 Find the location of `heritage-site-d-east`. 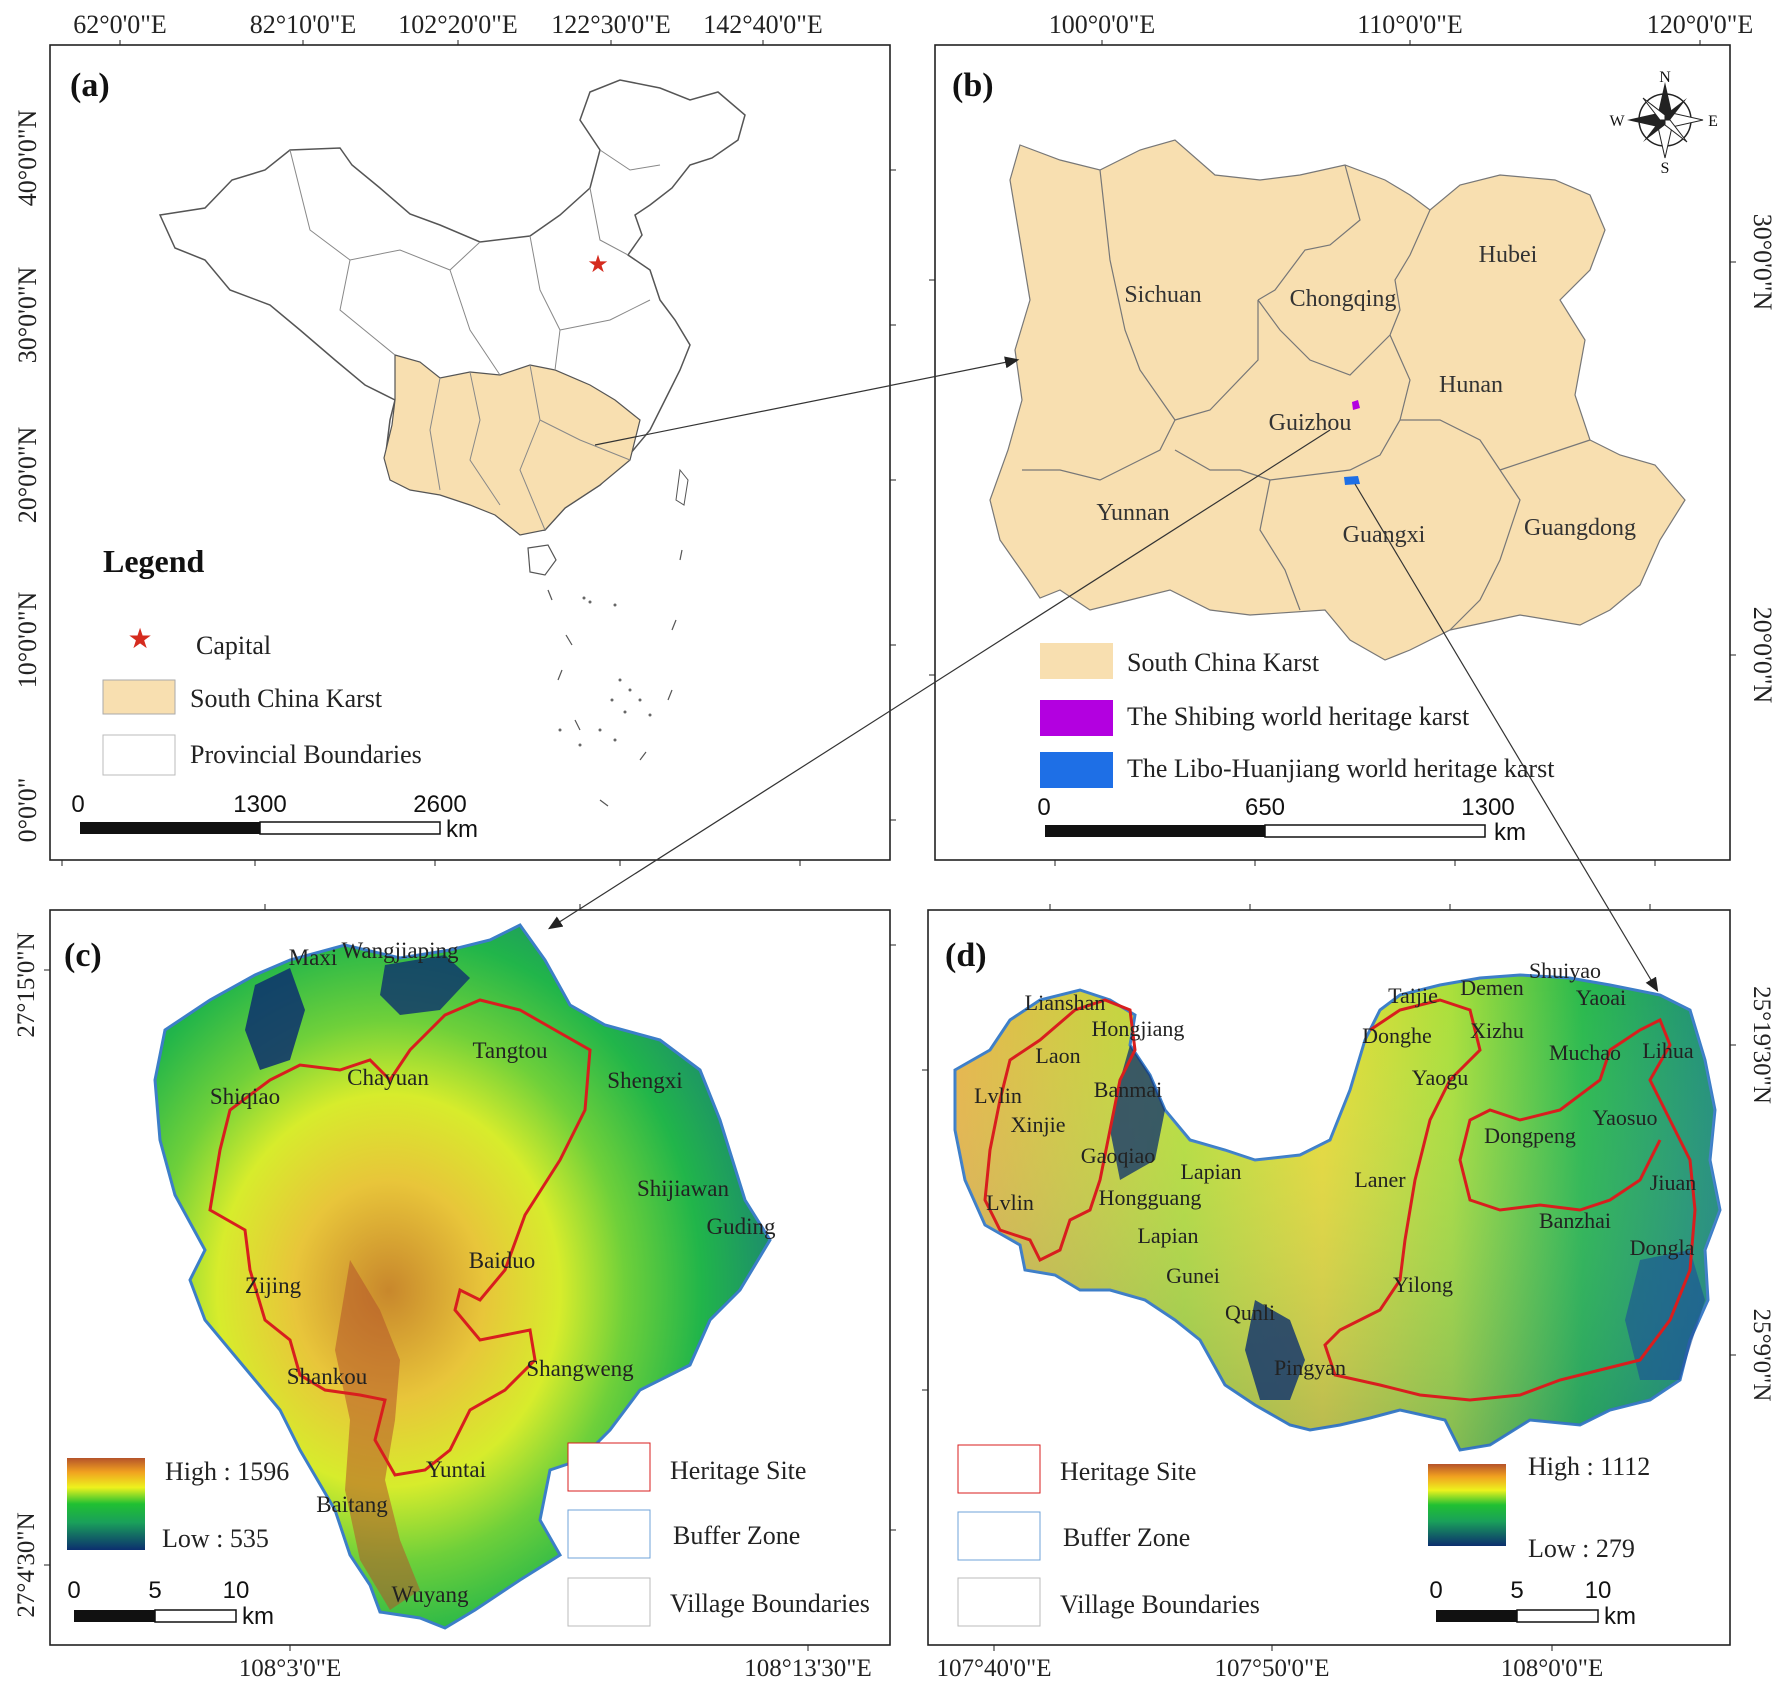

heritage-site-d-east is located at coordinates (1510, 1200).